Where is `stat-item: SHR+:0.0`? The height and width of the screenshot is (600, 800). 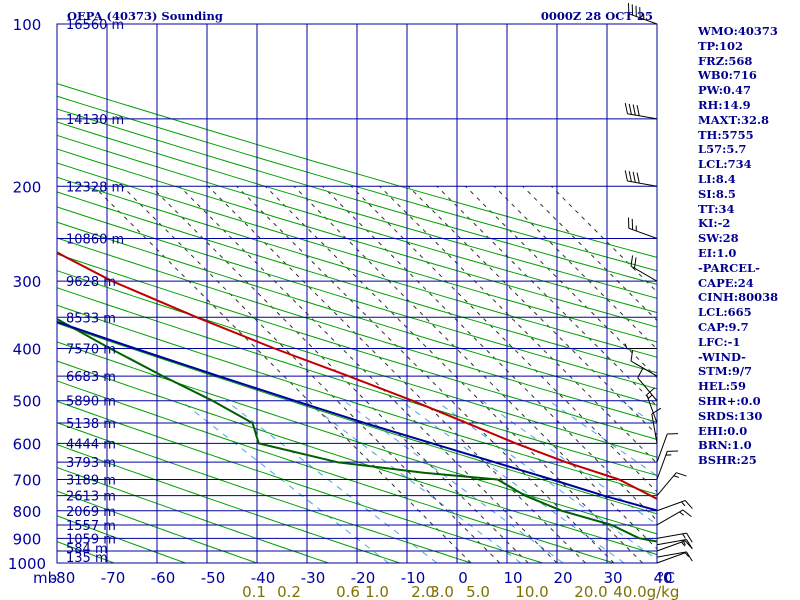 stat-item: SHR+:0.0 is located at coordinates (729, 400).